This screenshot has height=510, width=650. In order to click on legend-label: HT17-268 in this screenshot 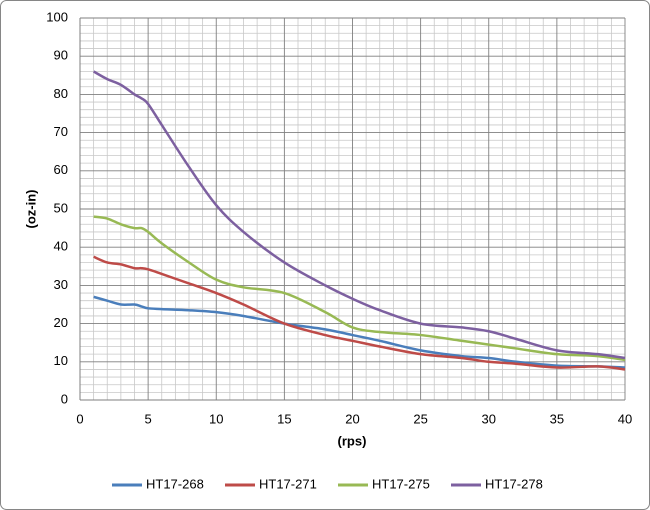, I will do `click(175, 483)`.